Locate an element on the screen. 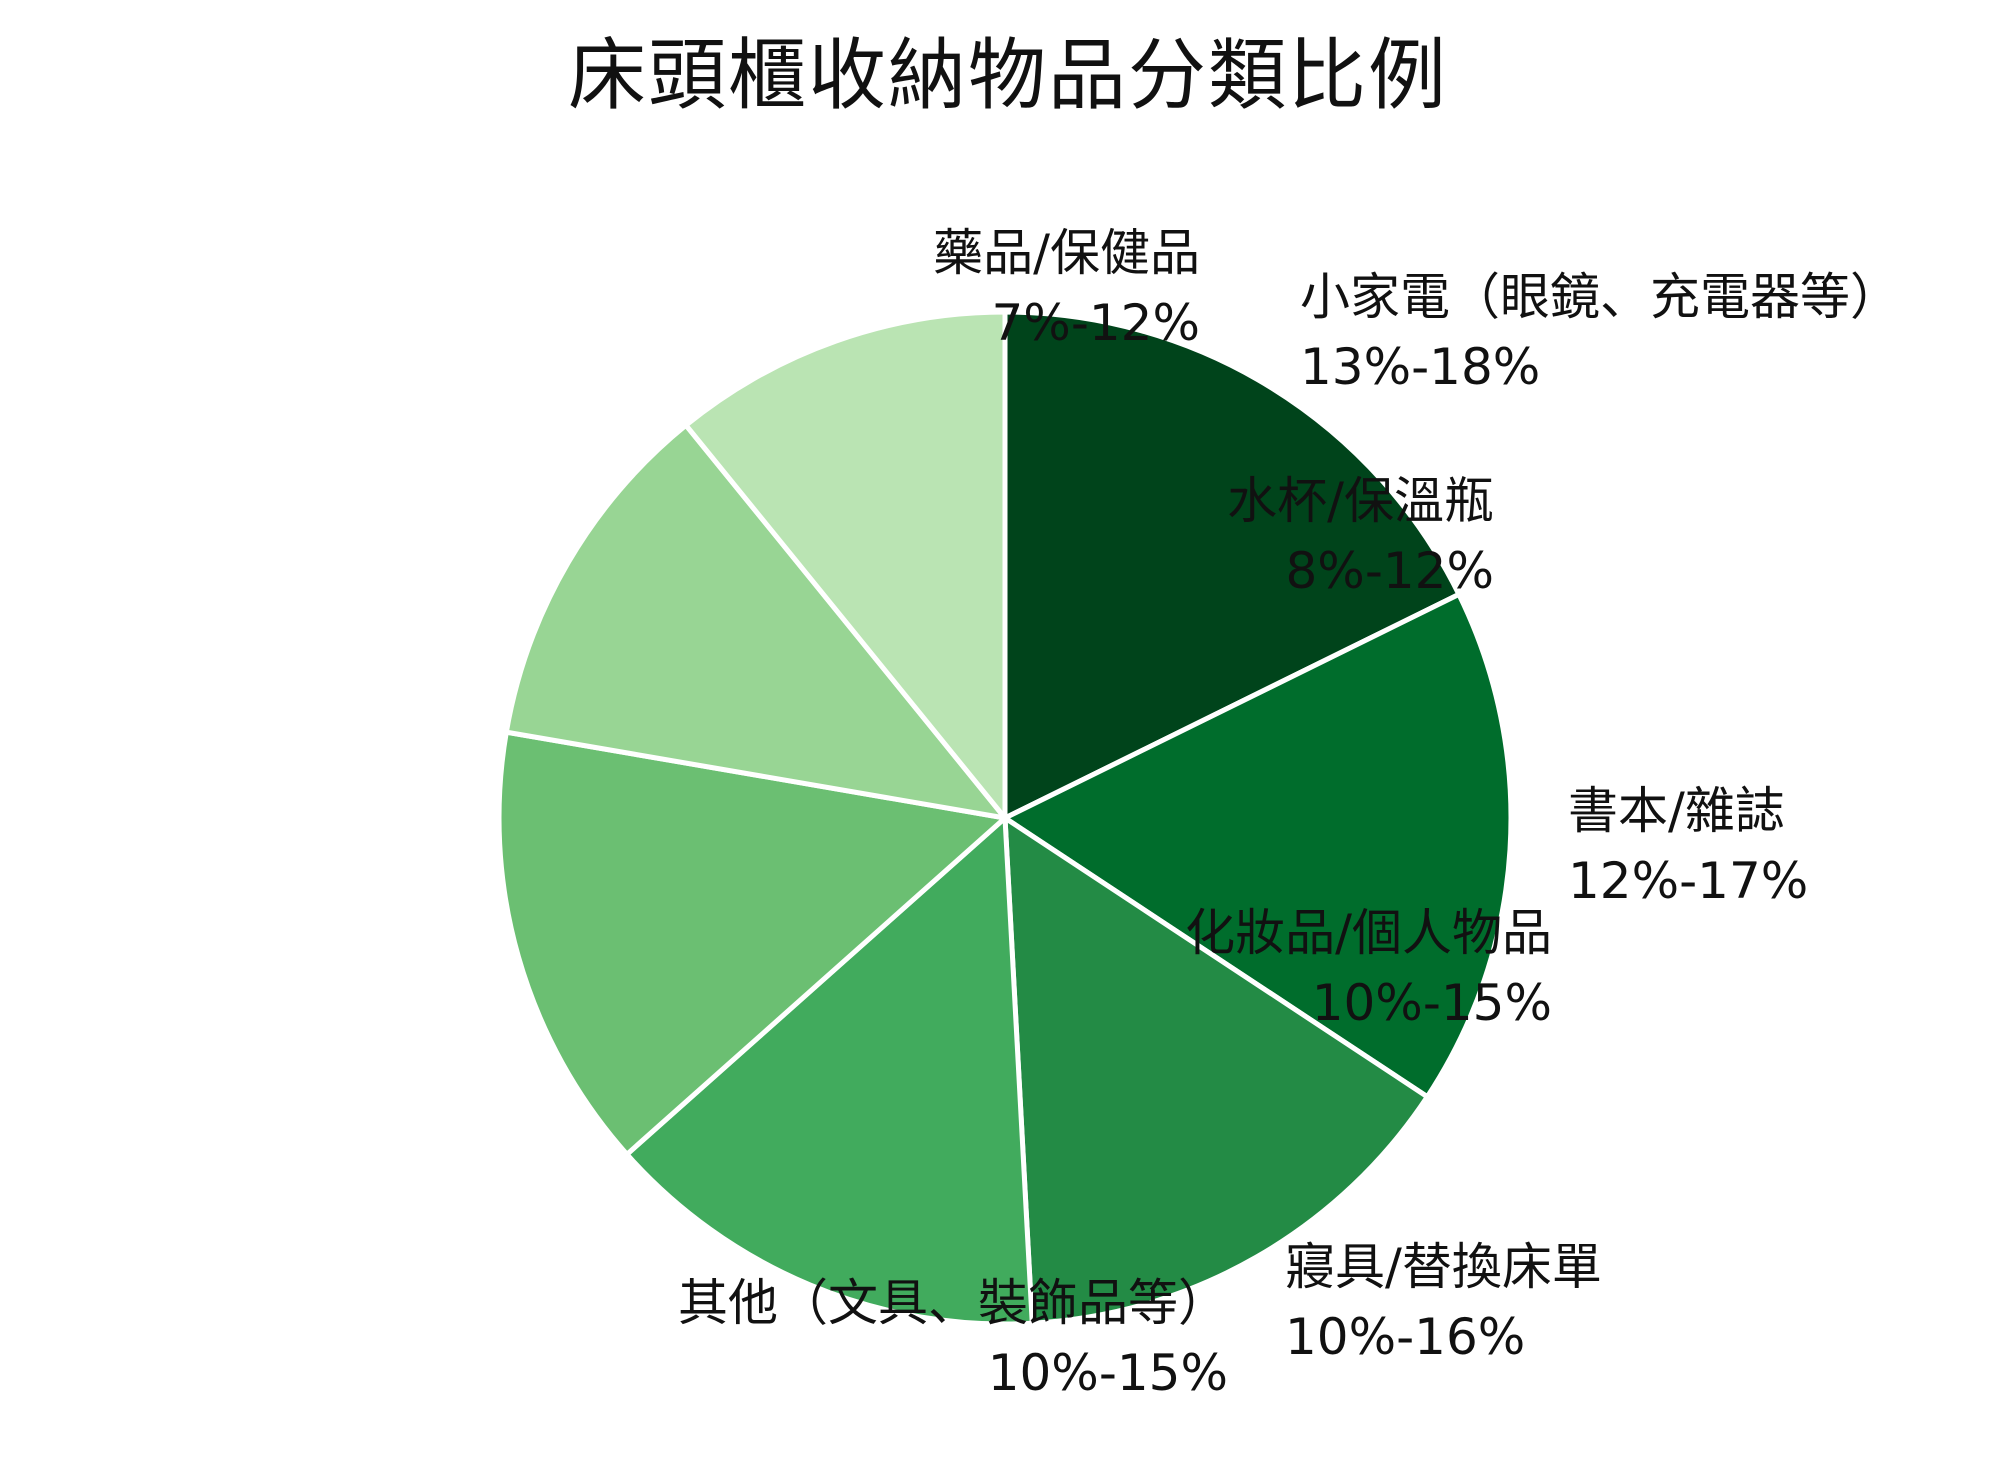 The height and width of the screenshot is (1468, 2016). slice-label-range: 7%-12% is located at coordinates (1096, 323).